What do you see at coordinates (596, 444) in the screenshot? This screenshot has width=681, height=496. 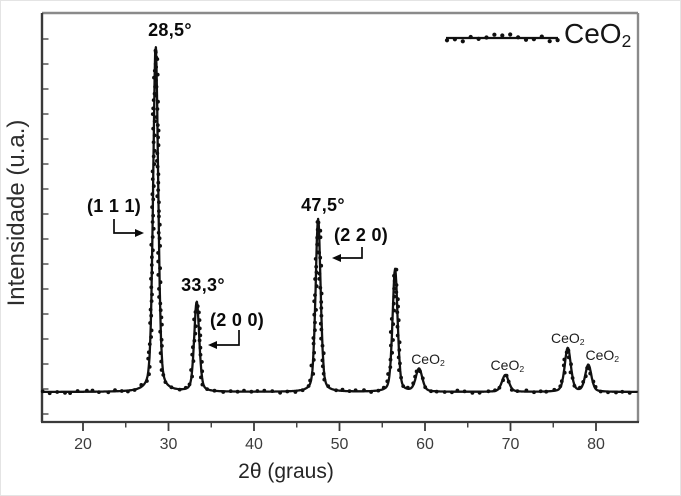 I see `x-tick-label-80: 80` at bounding box center [596, 444].